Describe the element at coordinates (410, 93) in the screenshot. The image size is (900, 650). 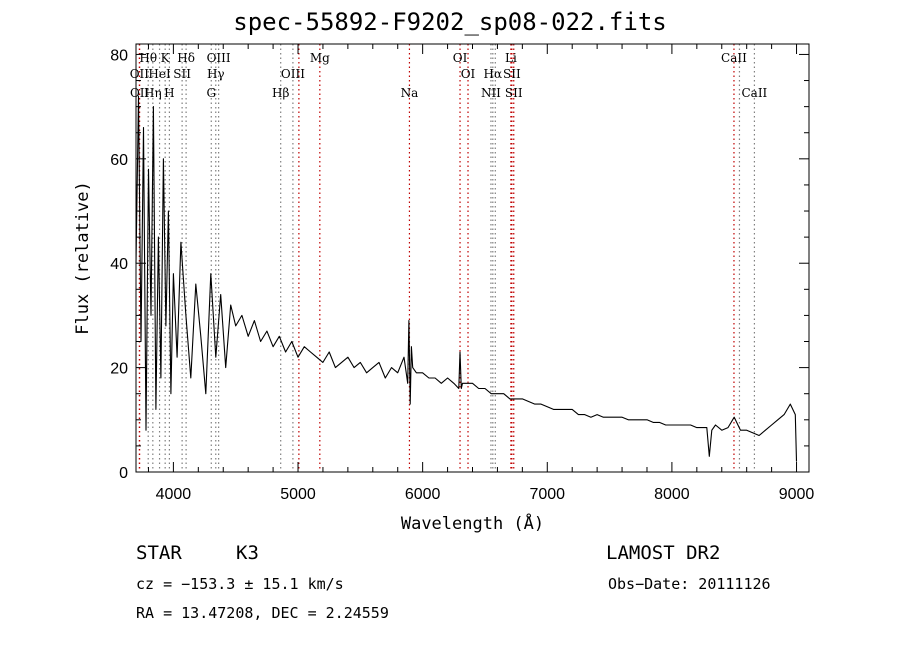
I see `line-label-na: Na` at that location.